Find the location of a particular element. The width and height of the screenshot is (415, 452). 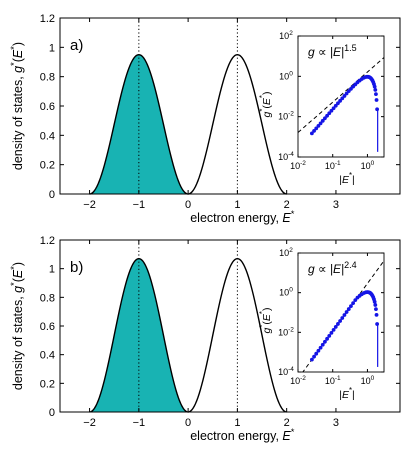

power-law-annotation: g ∝ |E|1.5 is located at coordinates (332, 51).